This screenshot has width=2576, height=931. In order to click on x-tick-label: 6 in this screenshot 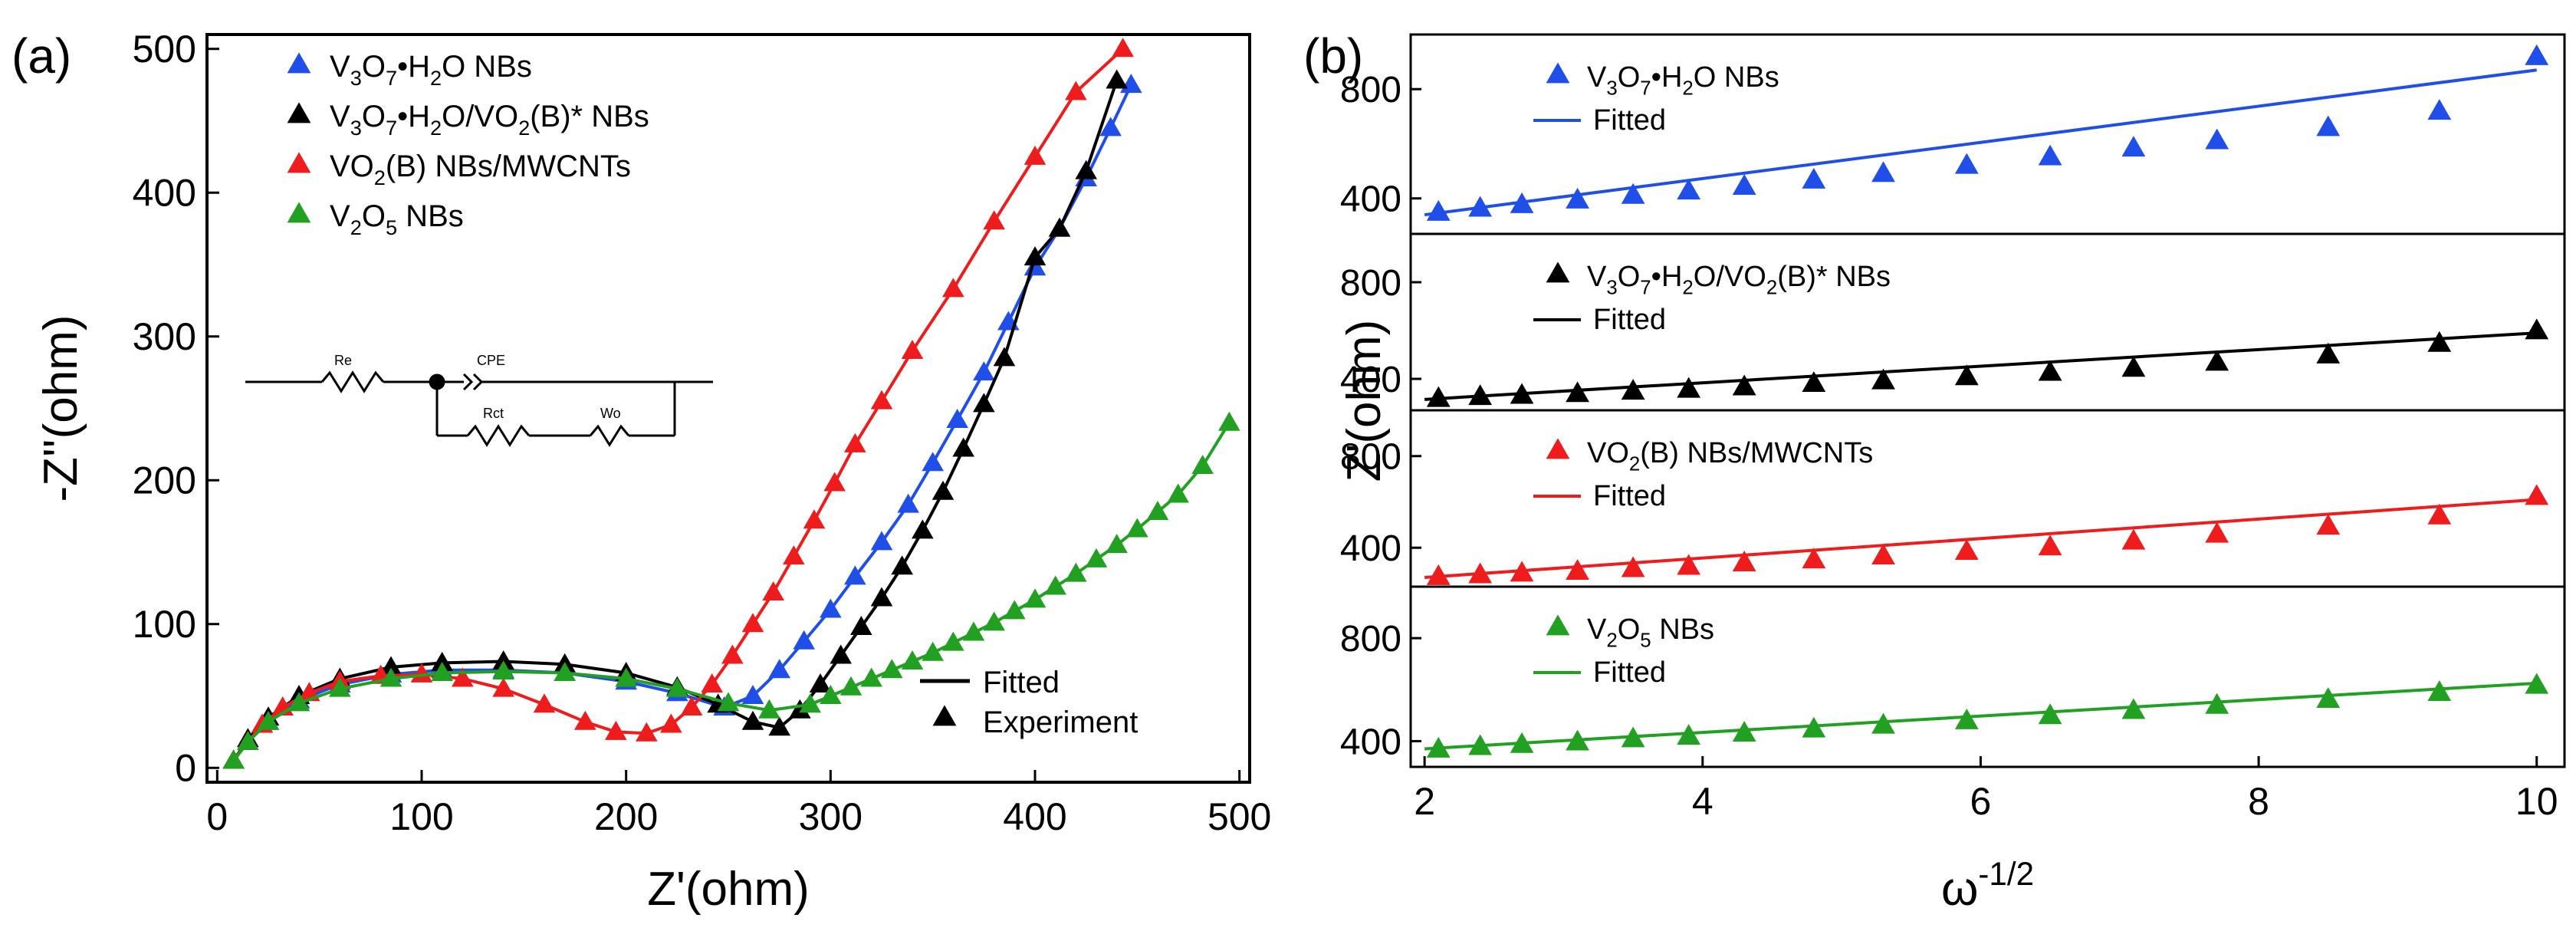, I will do `click(1981, 801)`.